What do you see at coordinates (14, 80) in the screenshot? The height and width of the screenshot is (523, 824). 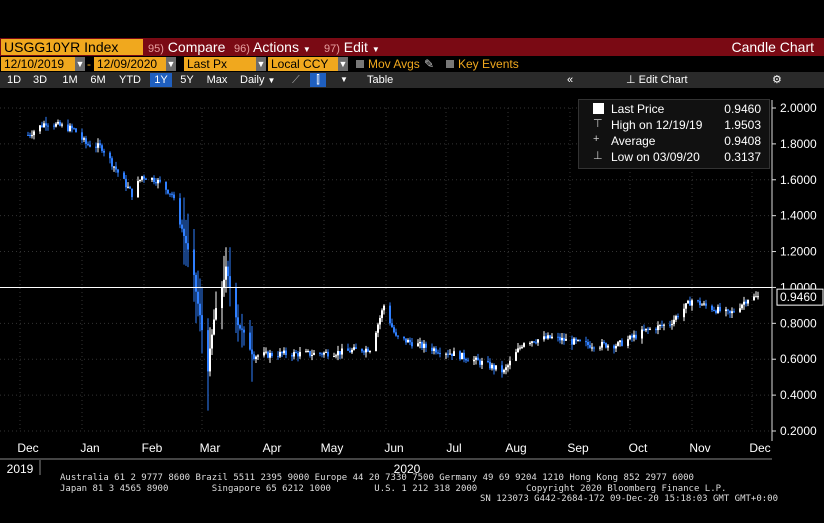 I see `range-1d: 1D` at bounding box center [14, 80].